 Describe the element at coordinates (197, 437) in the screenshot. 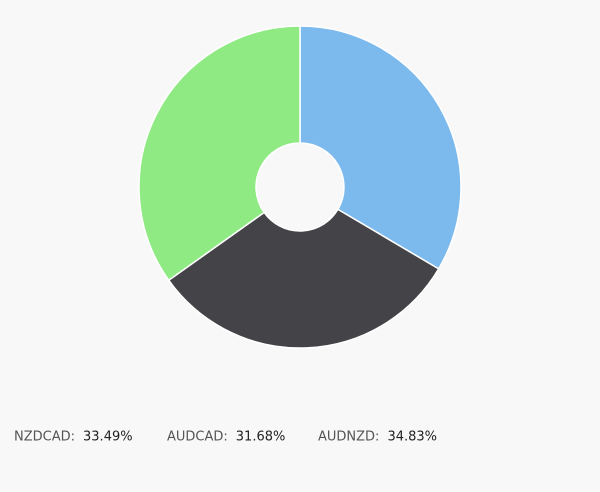

I see `legend-label: AUDCAD:` at that location.